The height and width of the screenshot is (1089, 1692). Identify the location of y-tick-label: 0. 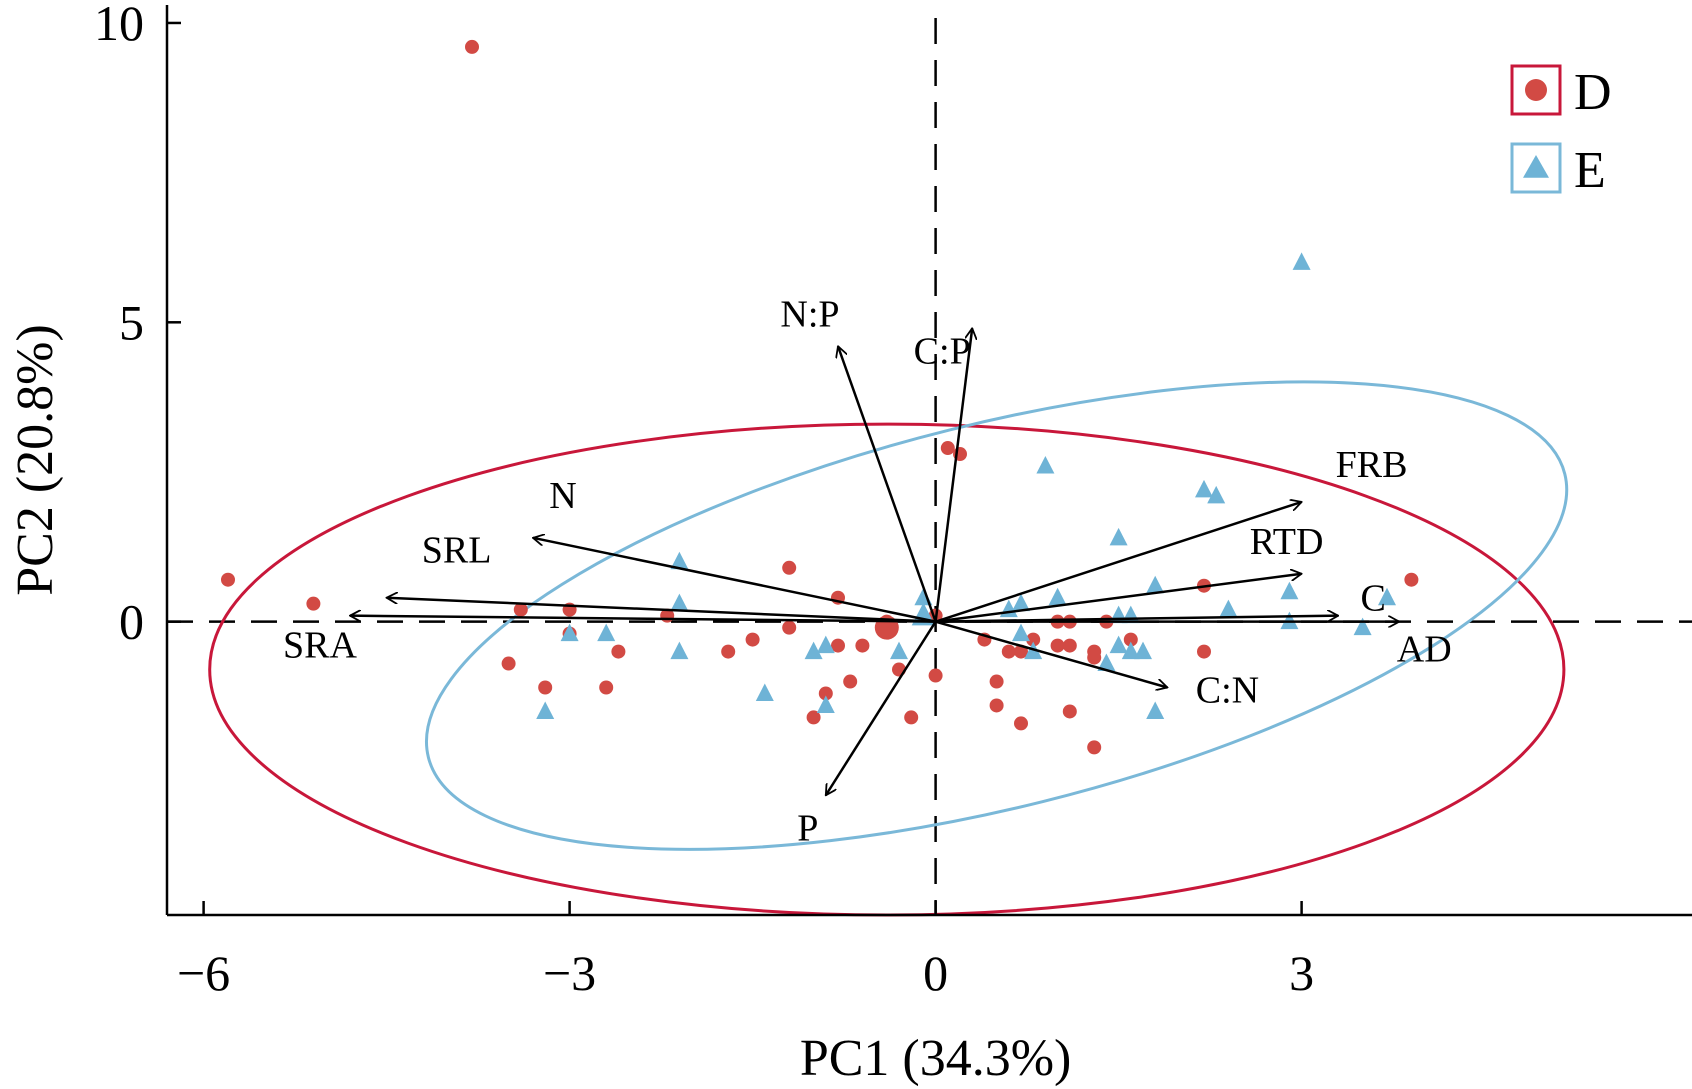
(131, 622).